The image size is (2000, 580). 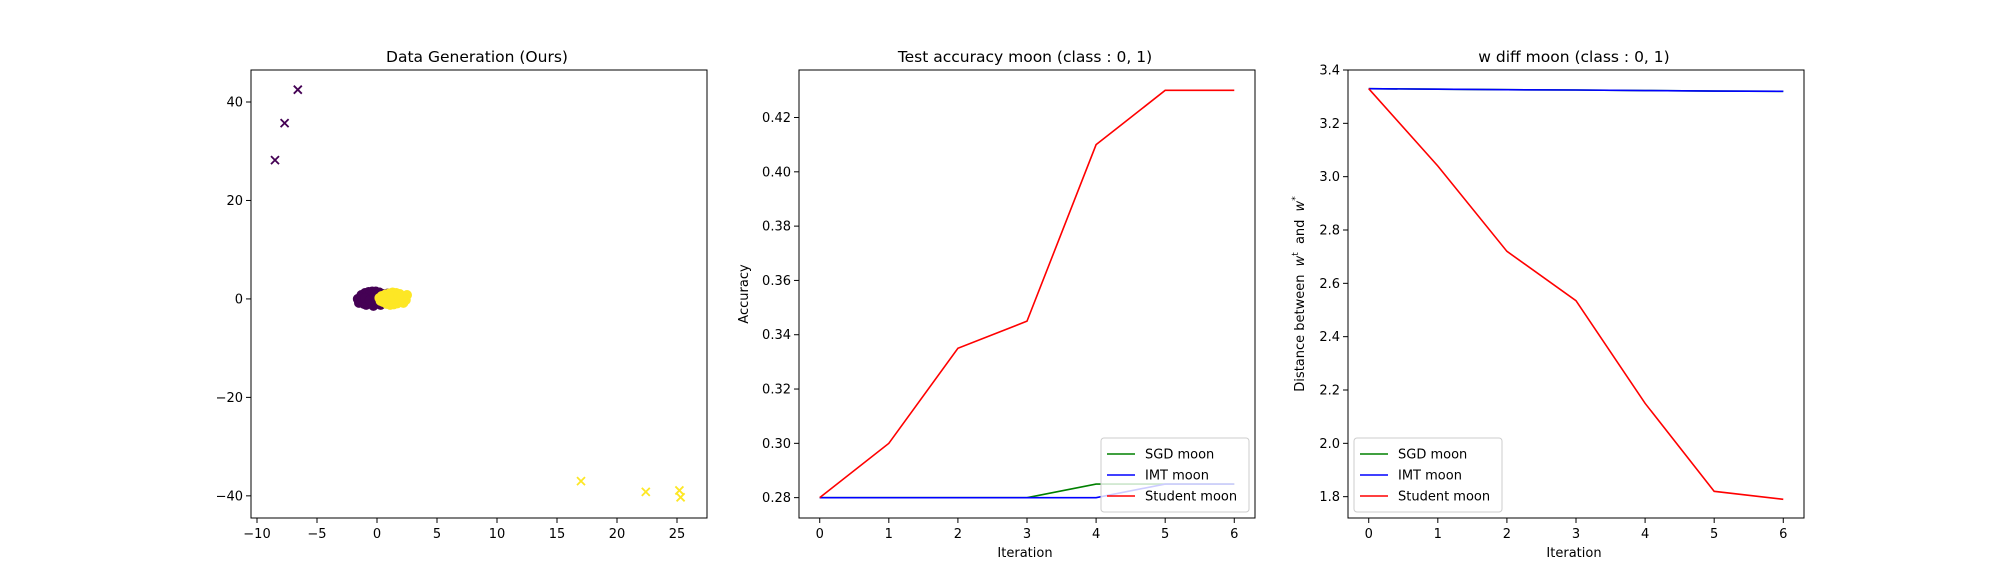 I want to click on y-tick-label: 2.2, so click(x=1329, y=391).